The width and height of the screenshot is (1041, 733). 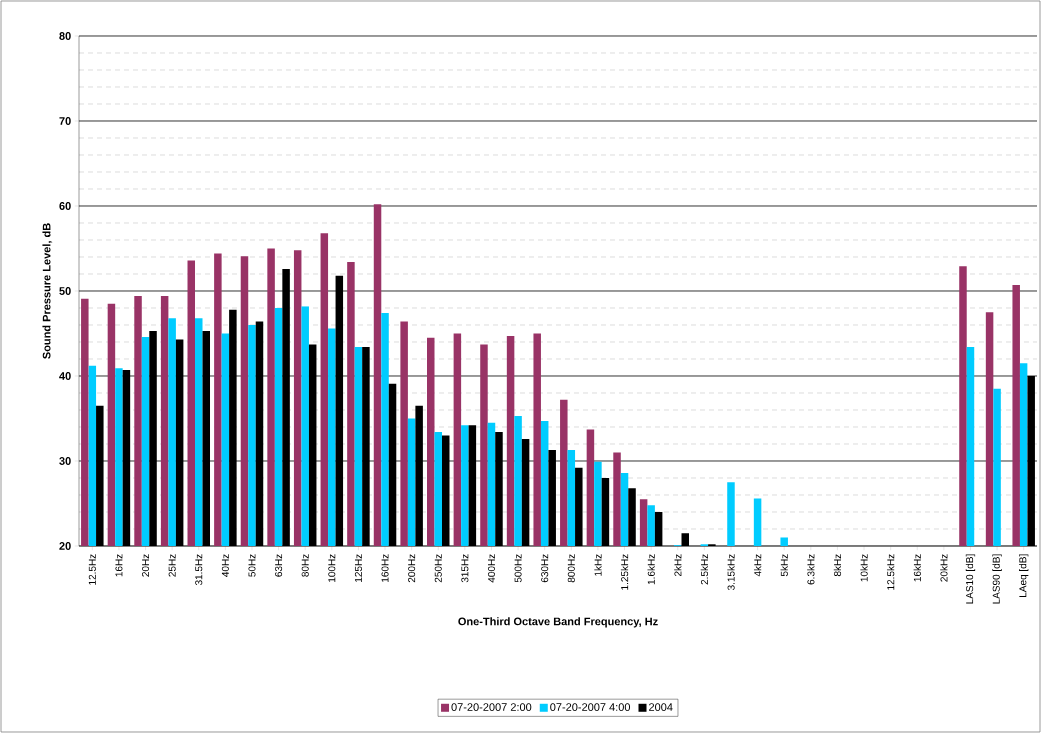 I want to click on x-tick-label: 12.5kHz, so click(x=890, y=572).